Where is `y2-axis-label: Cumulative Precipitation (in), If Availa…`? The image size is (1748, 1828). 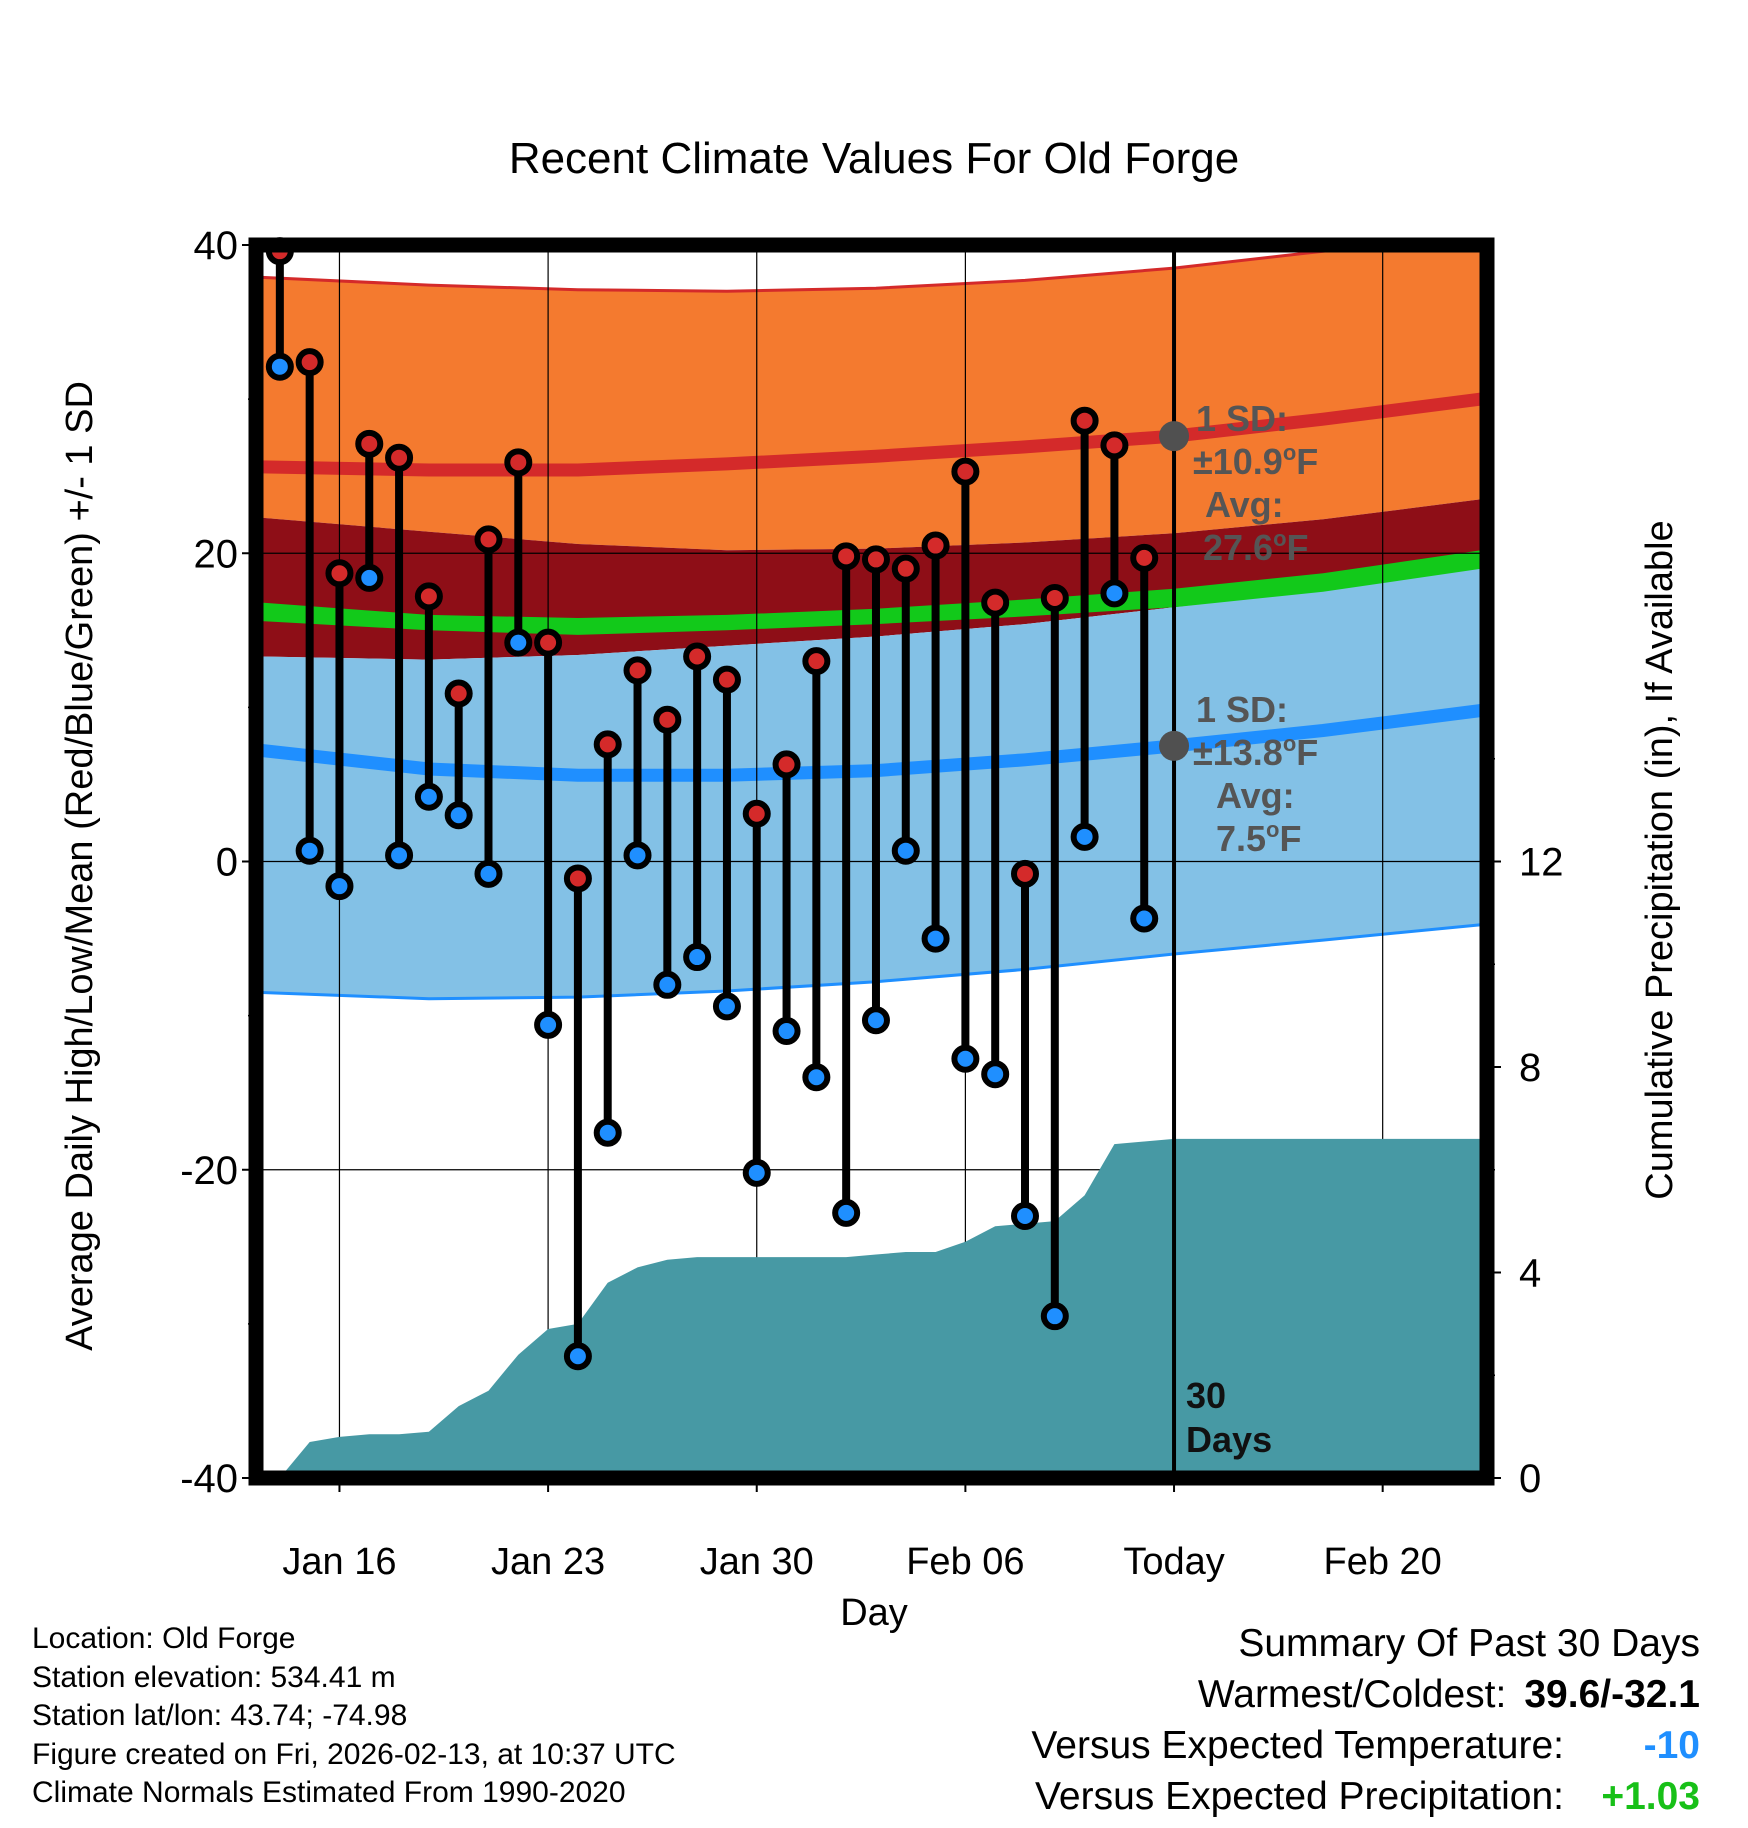 y2-axis-label: Cumulative Precipitation (in), If Availa… is located at coordinates (1660, 859).